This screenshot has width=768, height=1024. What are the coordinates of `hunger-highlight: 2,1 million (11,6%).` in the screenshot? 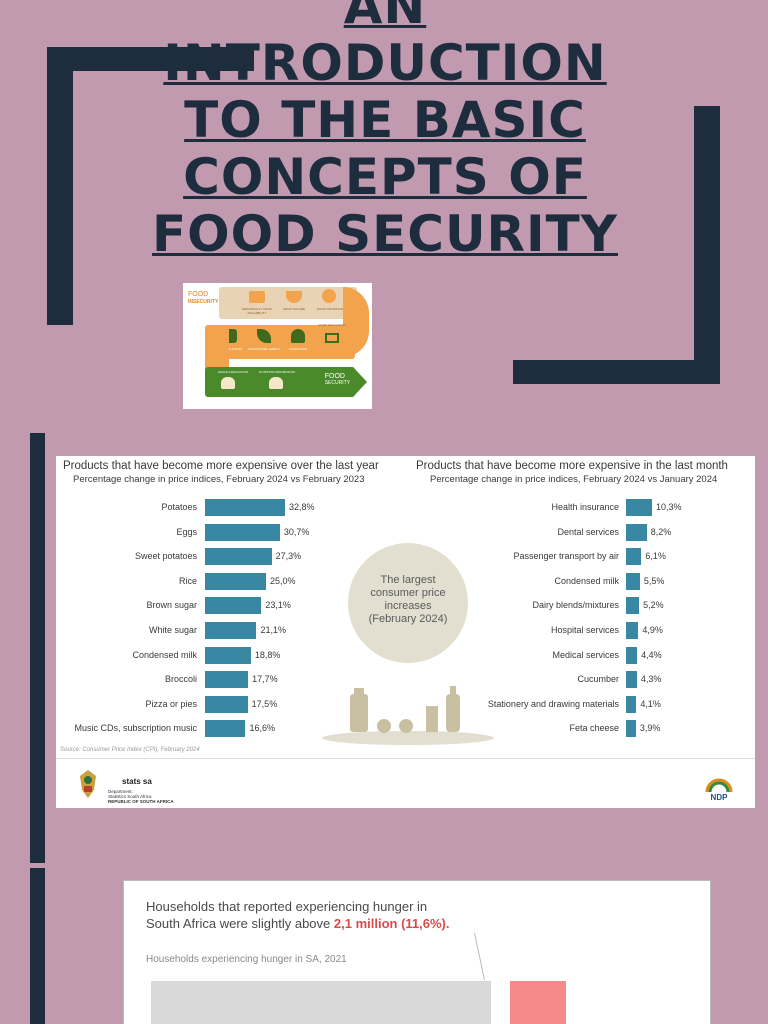 It's located at (391, 923).